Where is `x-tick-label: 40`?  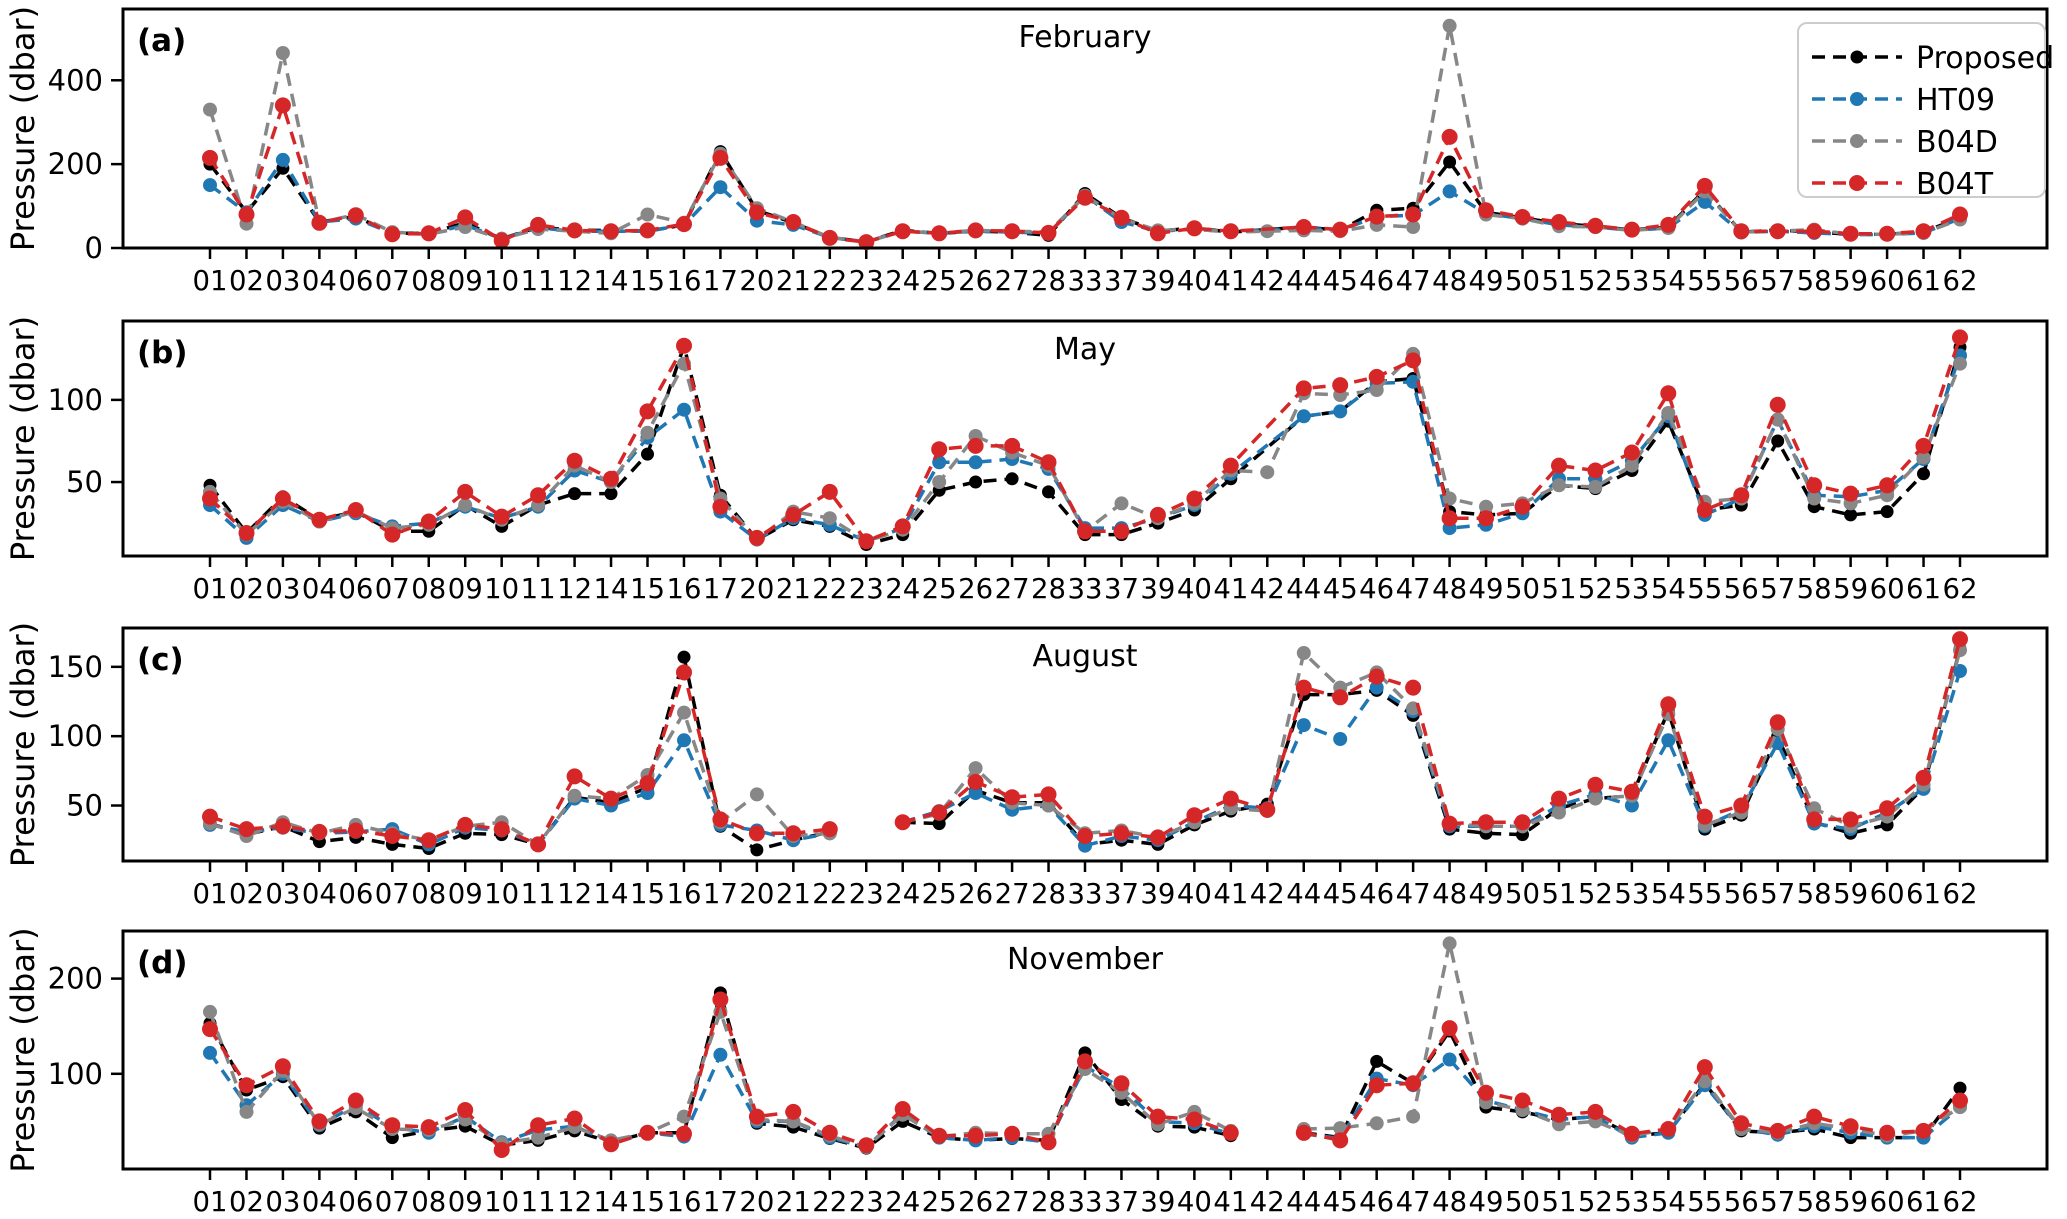 x-tick-label: 40 is located at coordinates (1194, 589).